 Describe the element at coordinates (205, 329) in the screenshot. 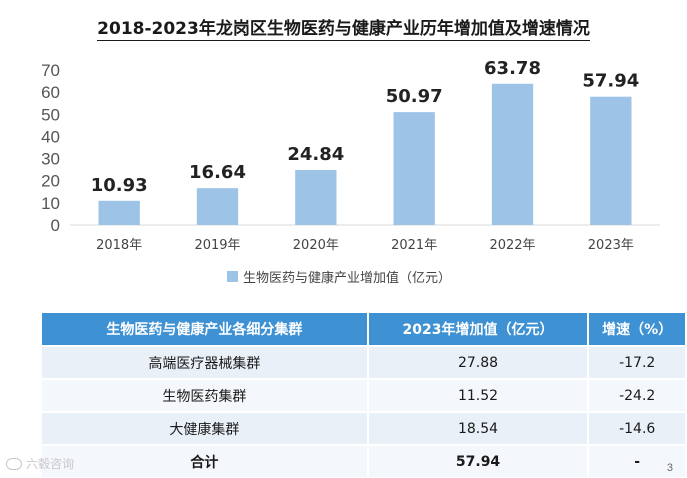

I see `table-header-cluster: 生物医药与健康产业各细分集群` at that location.